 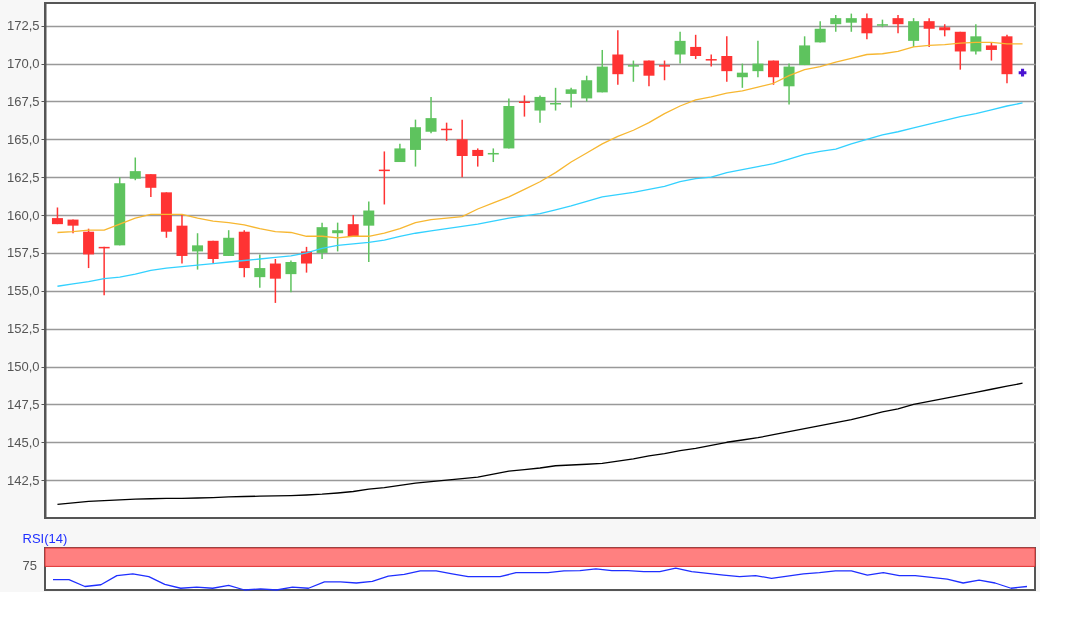 What do you see at coordinates (45, 538) in the screenshot?
I see `chart-title: RSI(14)` at bounding box center [45, 538].